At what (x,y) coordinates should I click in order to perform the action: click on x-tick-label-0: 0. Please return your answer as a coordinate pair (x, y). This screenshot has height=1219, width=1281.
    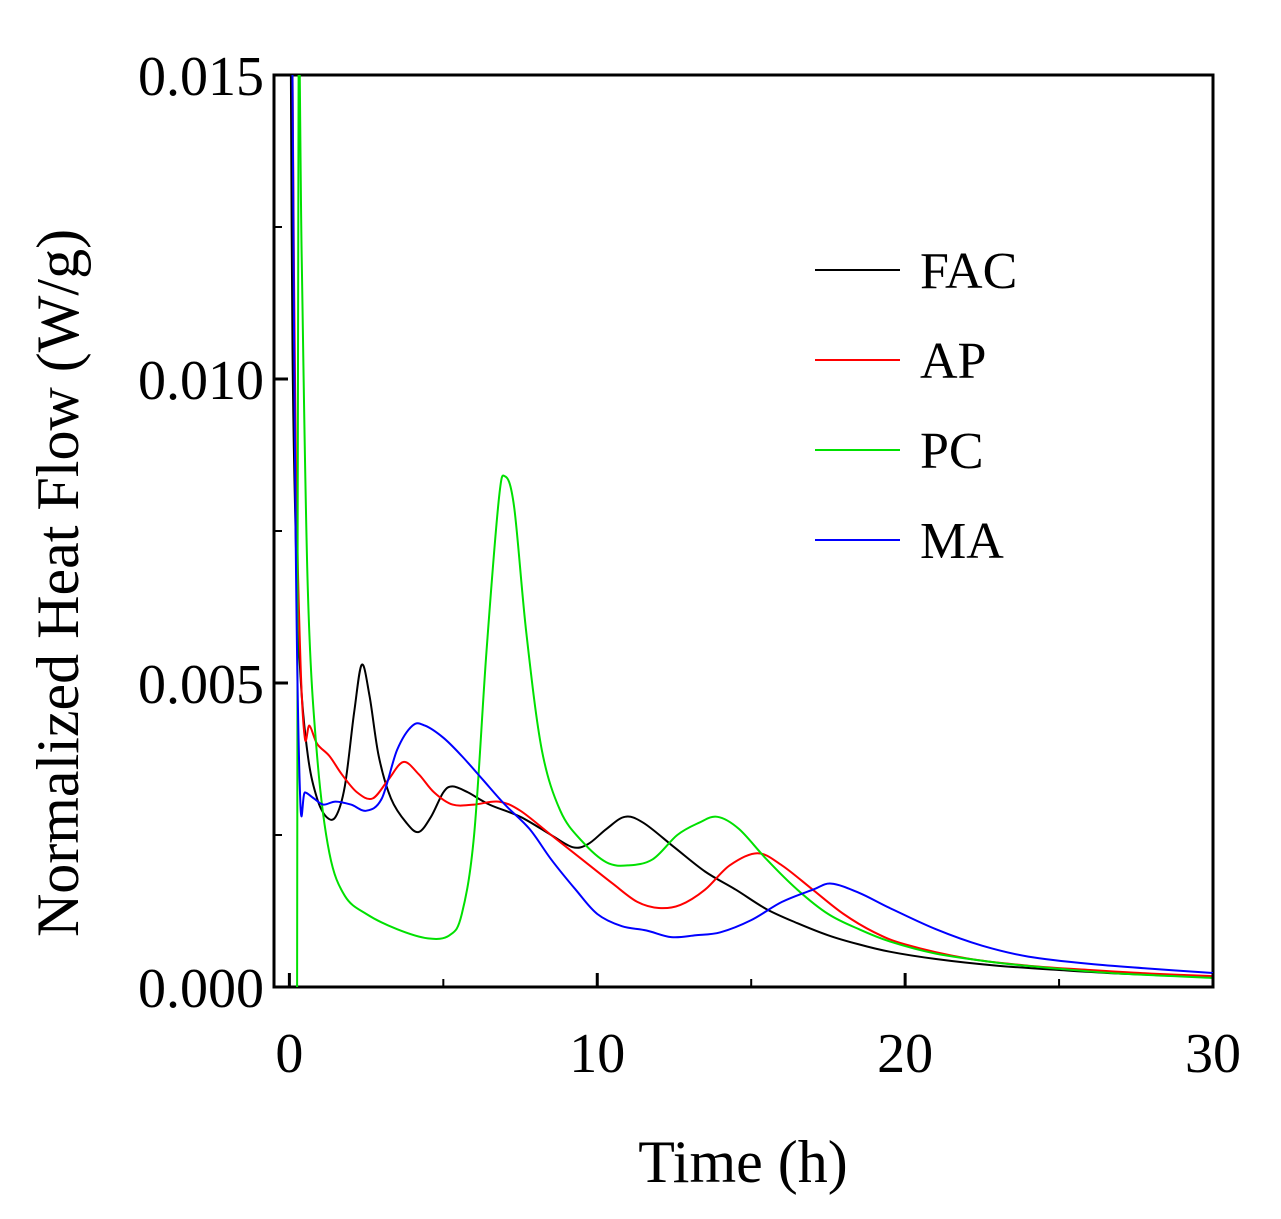
    Looking at the image, I should click on (289, 1054).